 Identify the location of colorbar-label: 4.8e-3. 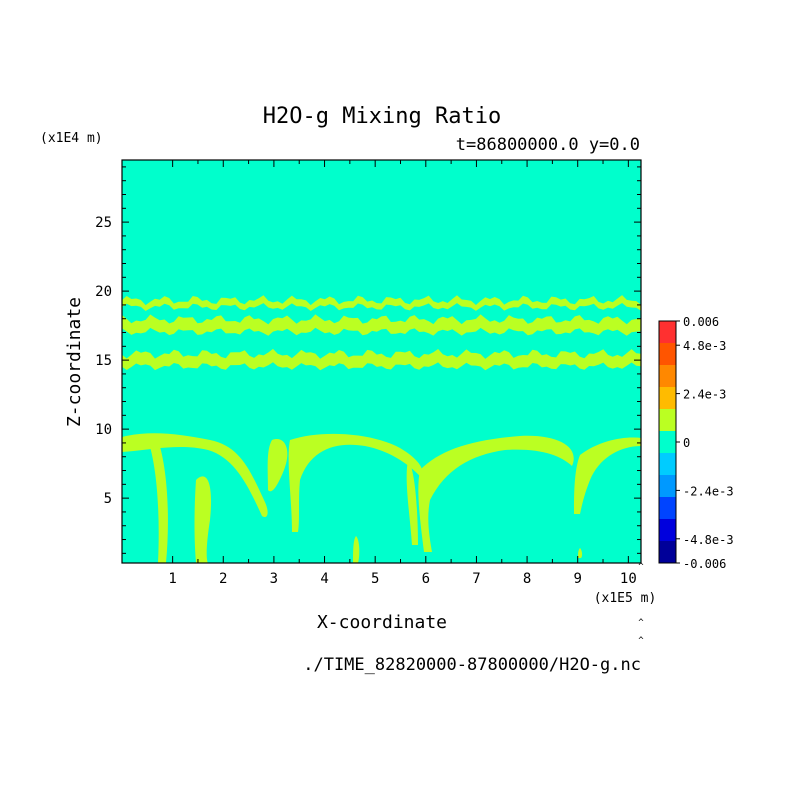
(704, 346).